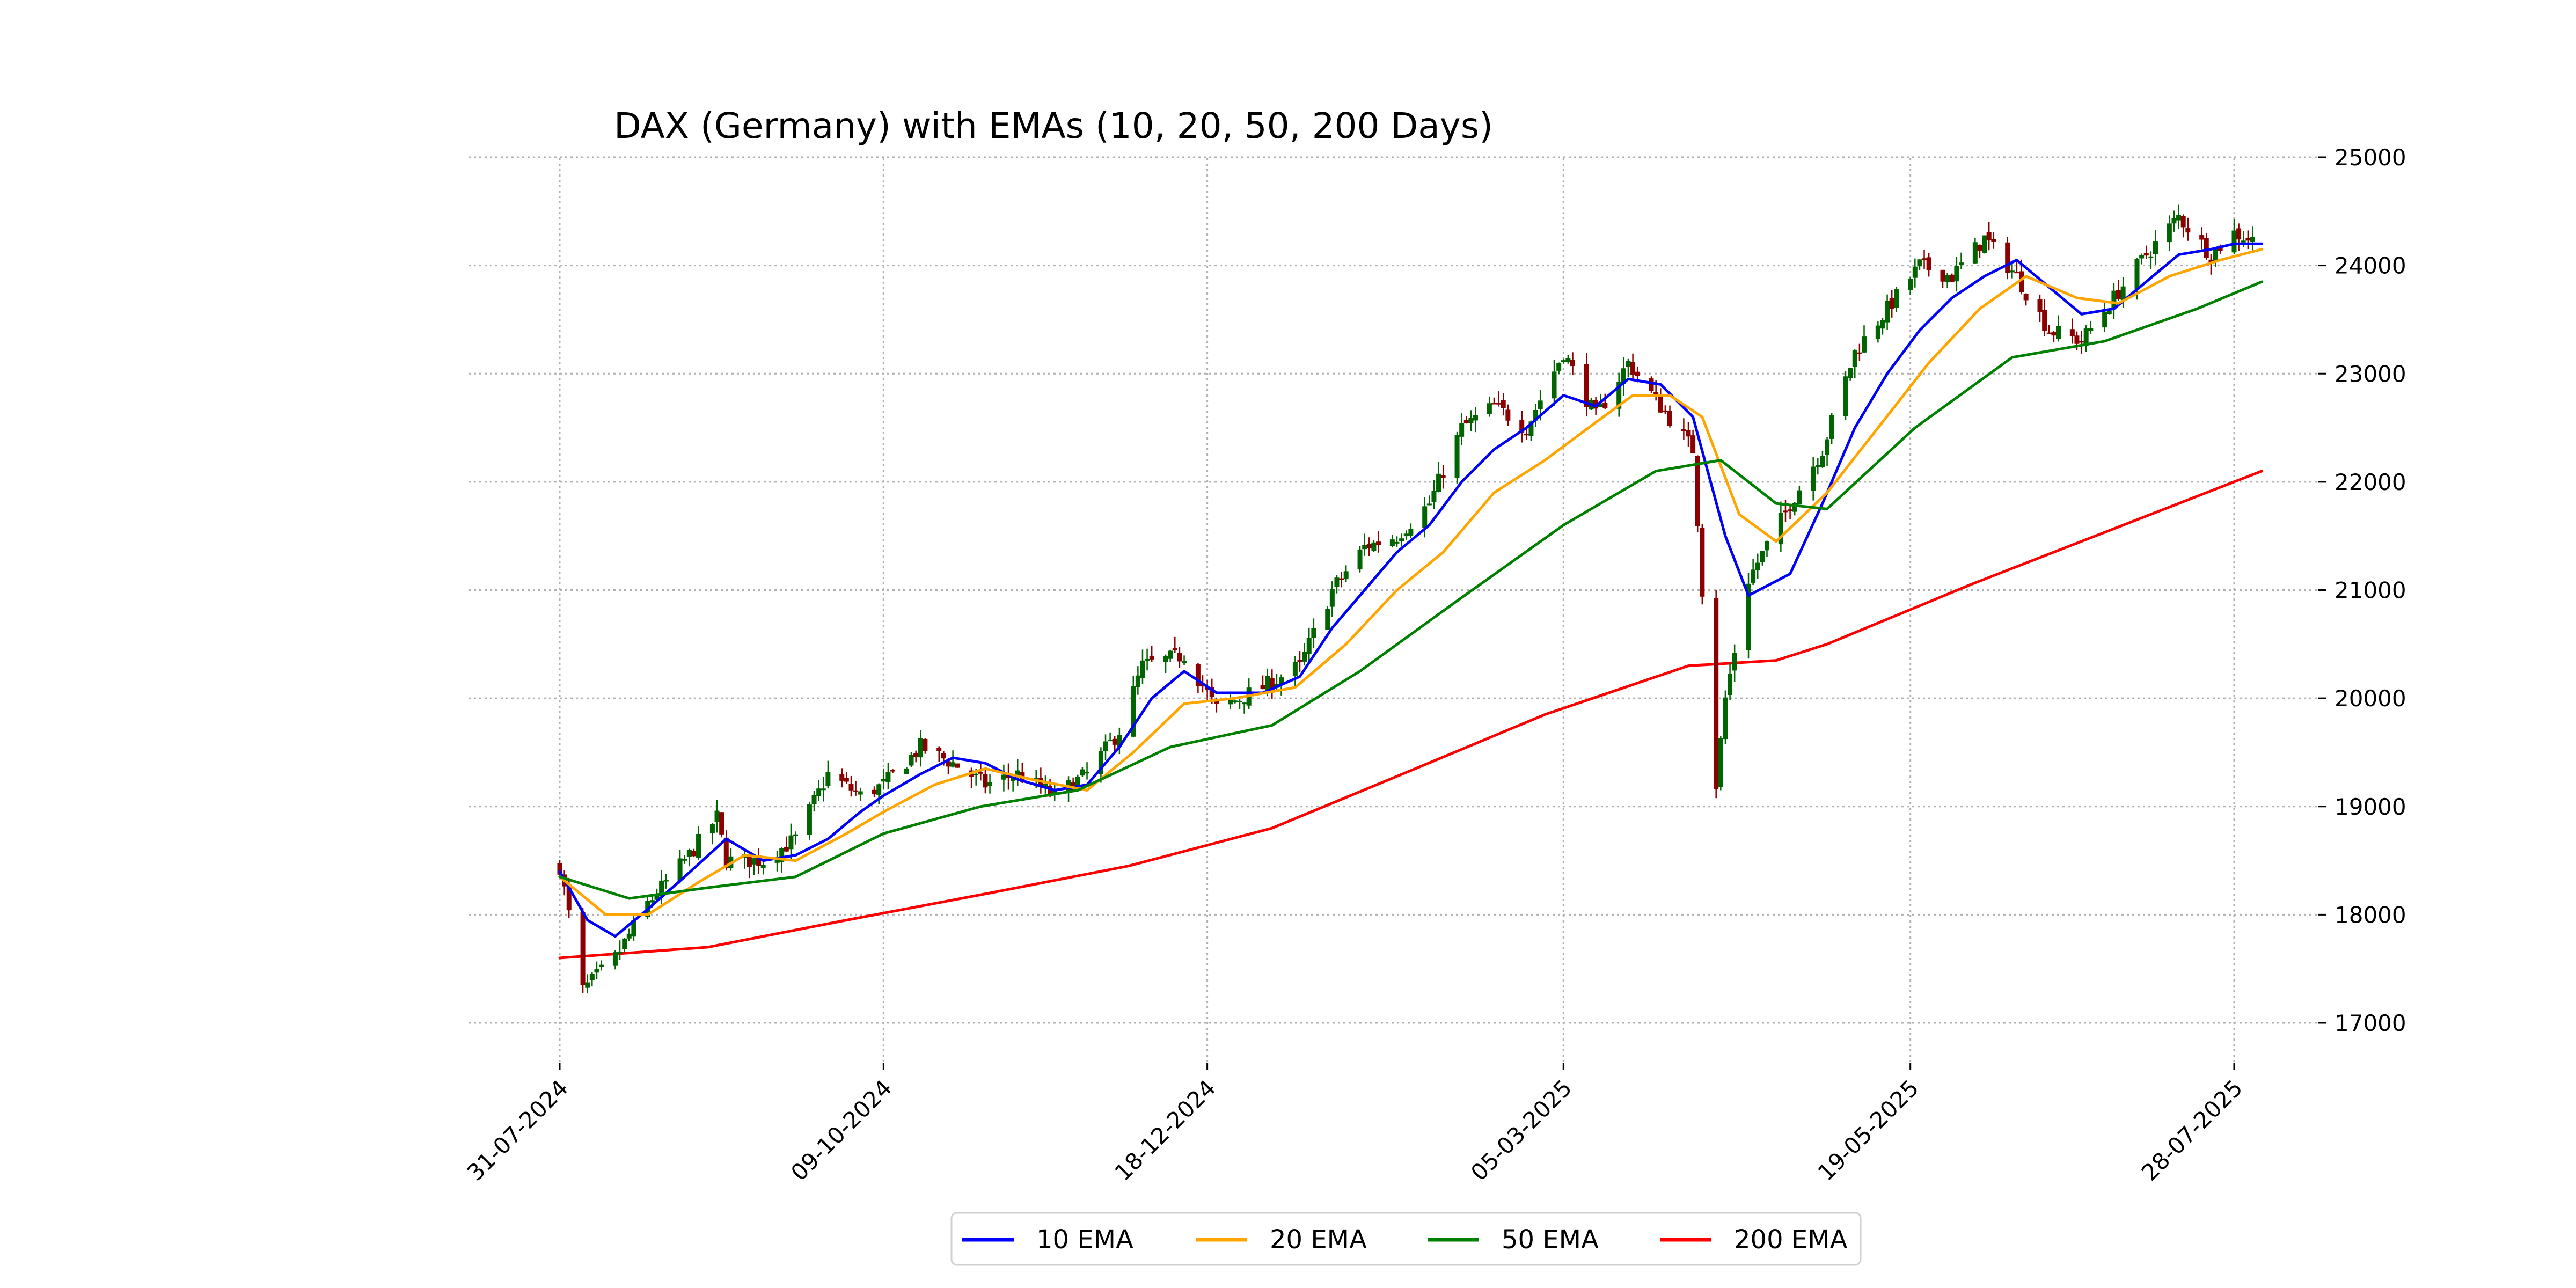 Image resolution: width=2576 pixels, height=1288 pixels. I want to click on y-tick-label: 19000, so click(2370, 807).